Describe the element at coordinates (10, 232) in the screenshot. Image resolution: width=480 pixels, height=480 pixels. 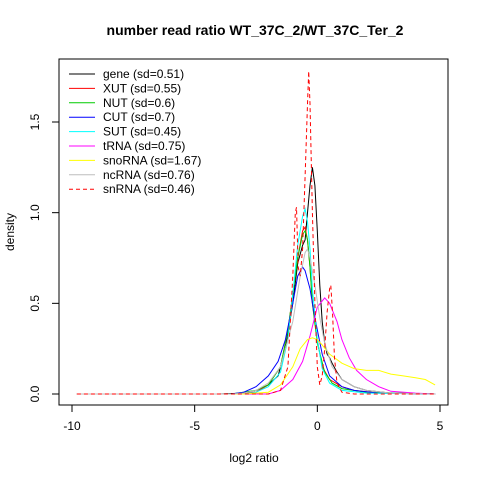
I see `y-axis-label: density` at that location.